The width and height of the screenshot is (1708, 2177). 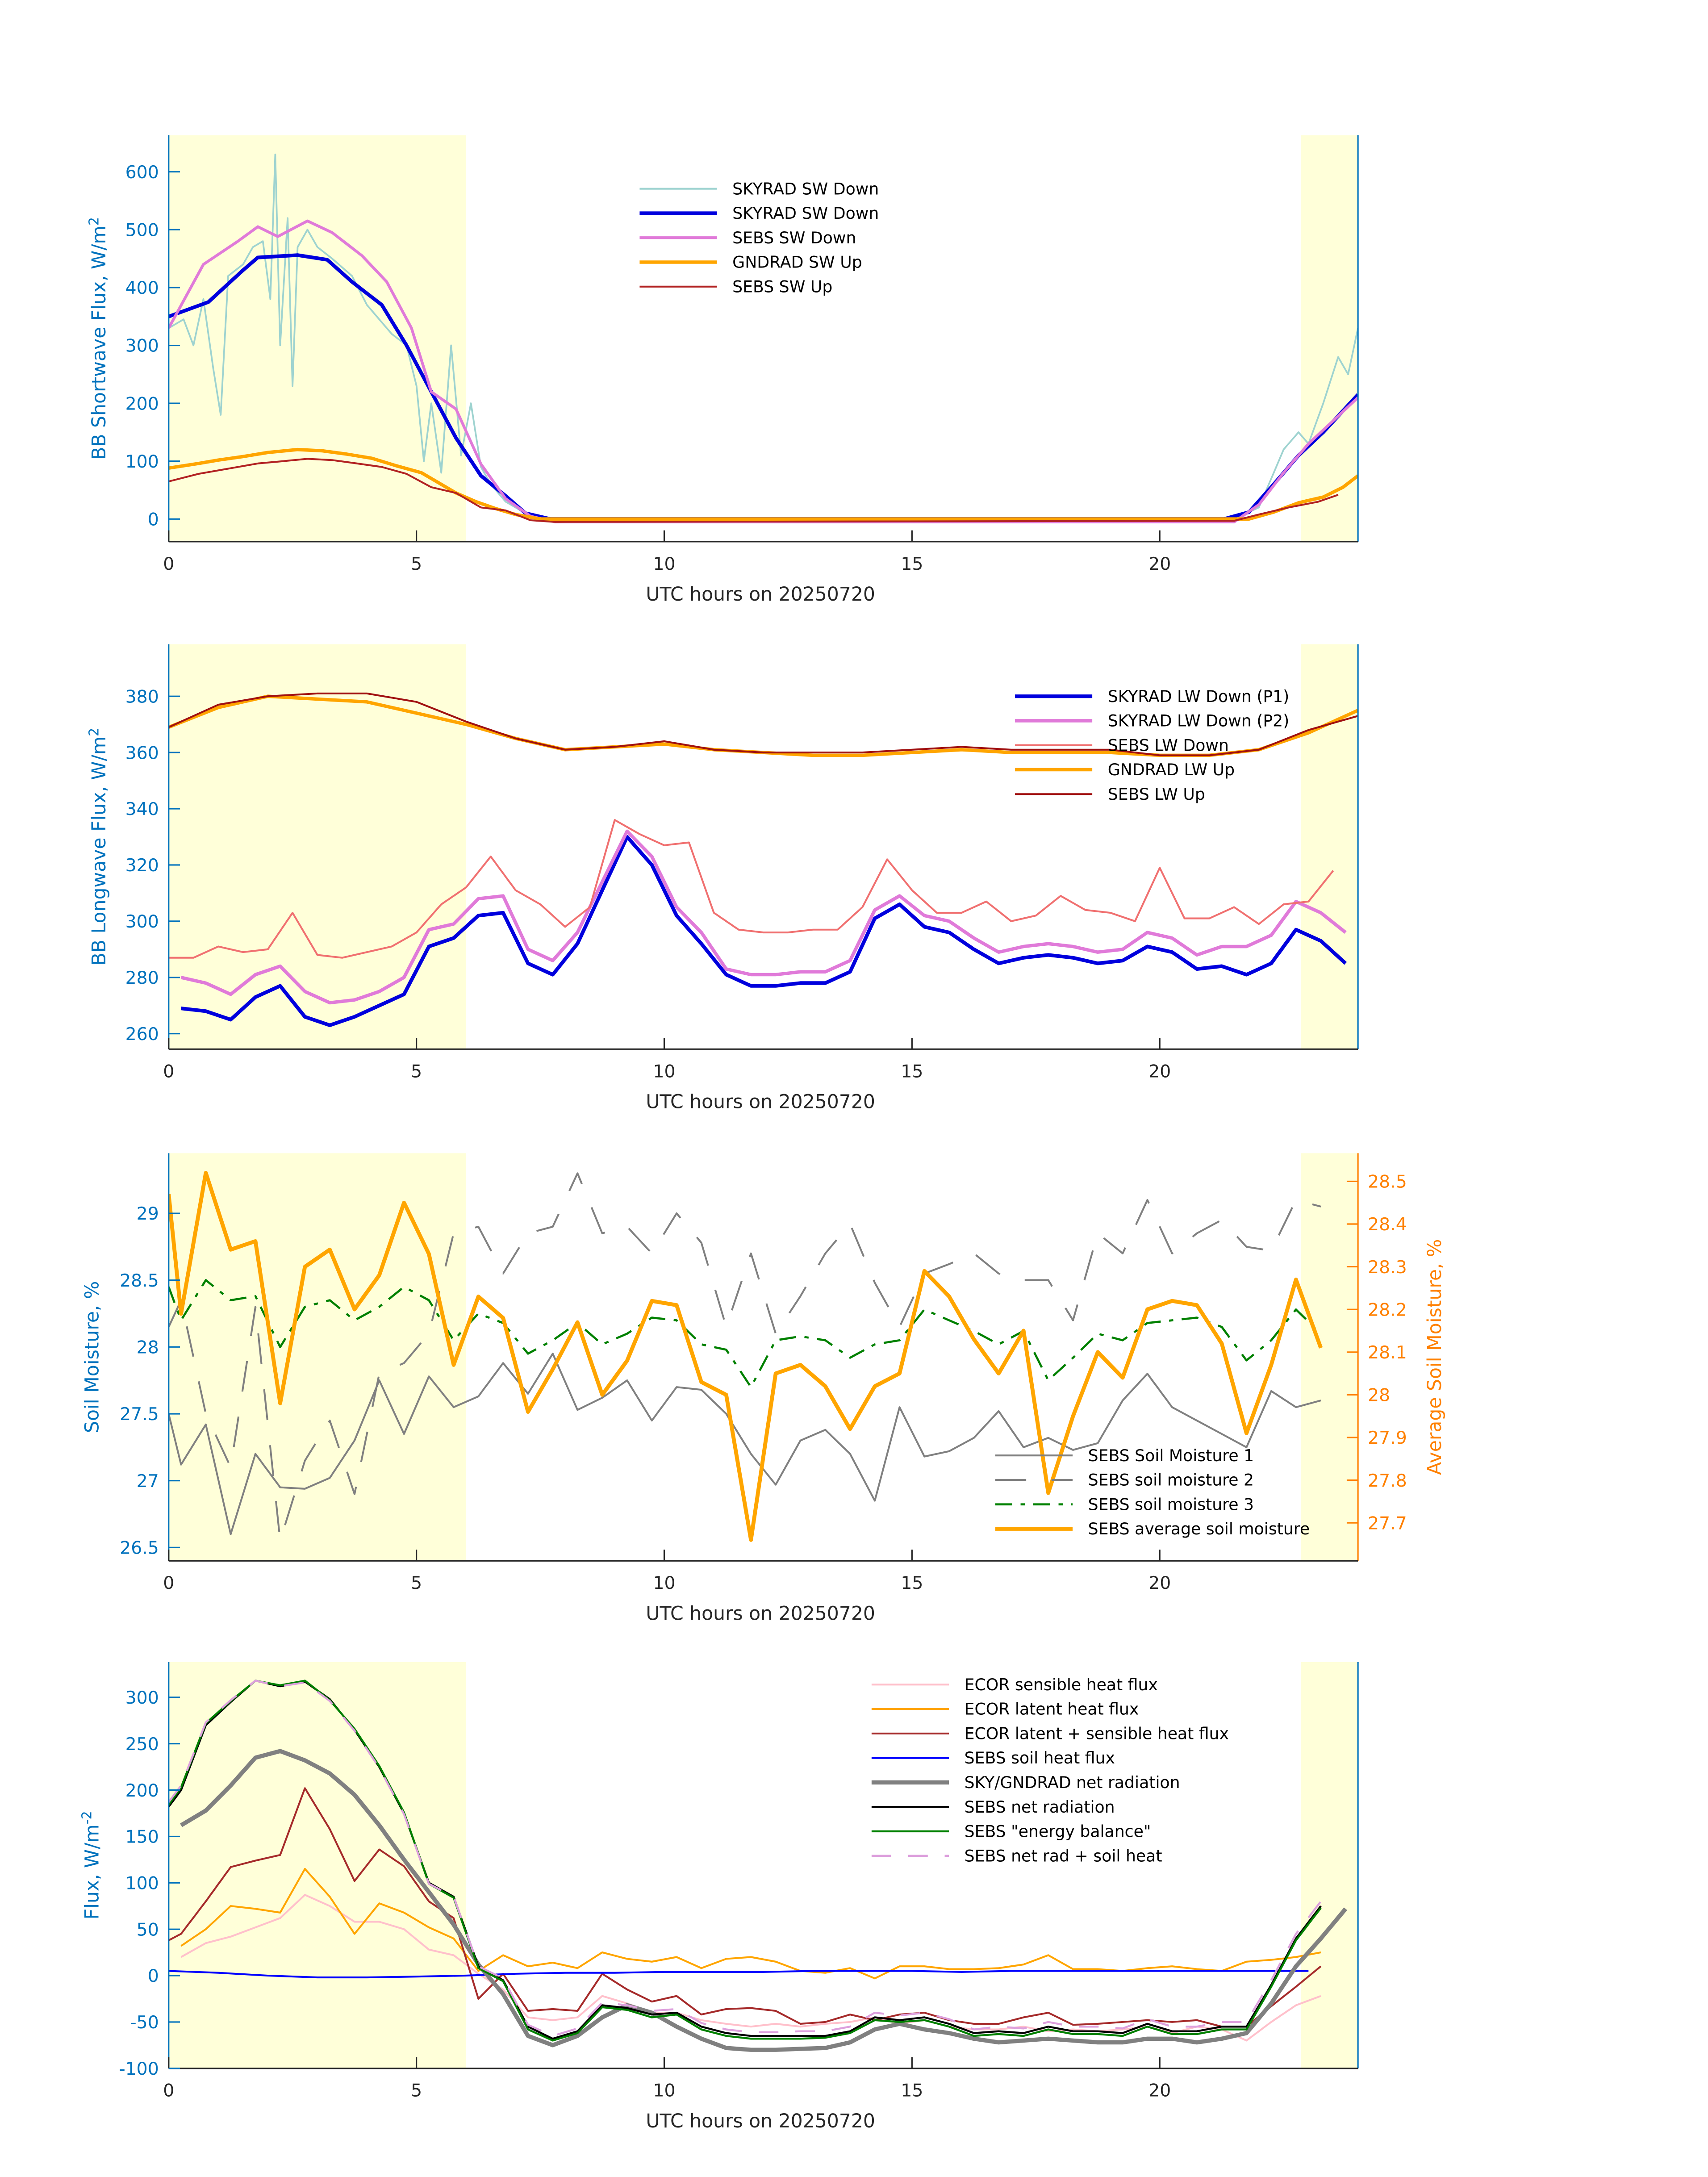 I want to click on legend-label: SKYRAD LW Down (P1), so click(x=1199, y=696).